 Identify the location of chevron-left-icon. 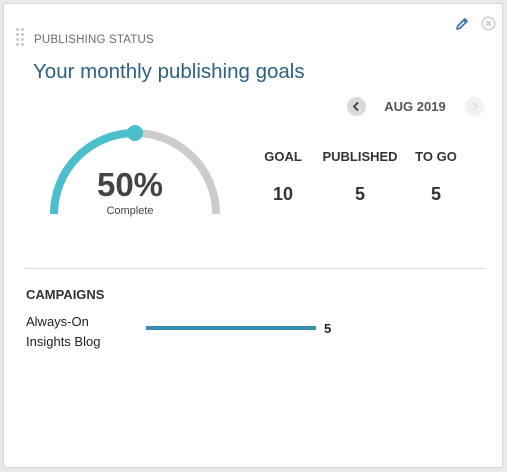
(355, 106).